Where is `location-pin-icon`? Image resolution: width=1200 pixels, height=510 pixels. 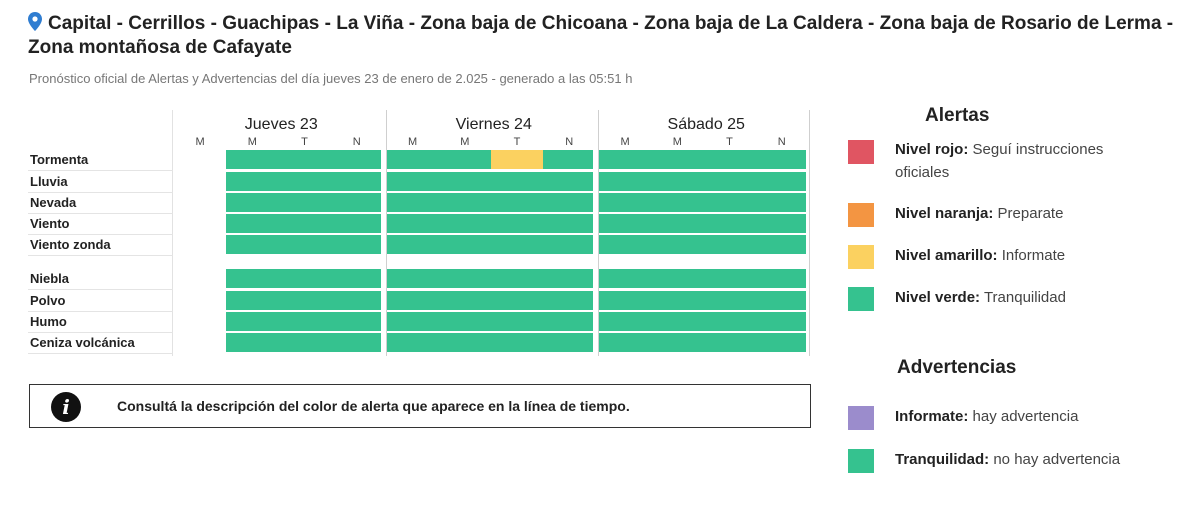
location-pin-icon is located at coordinates (35, 21).